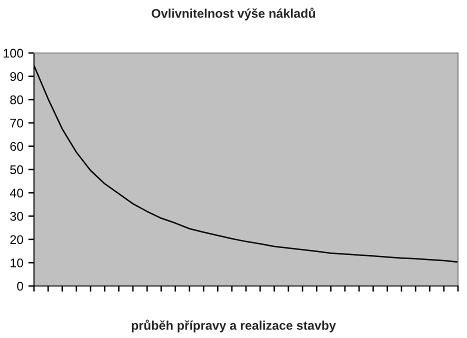 This screenshot has width=467, height=338. I want to click on y-tick-label: 50, so click(17, 169).